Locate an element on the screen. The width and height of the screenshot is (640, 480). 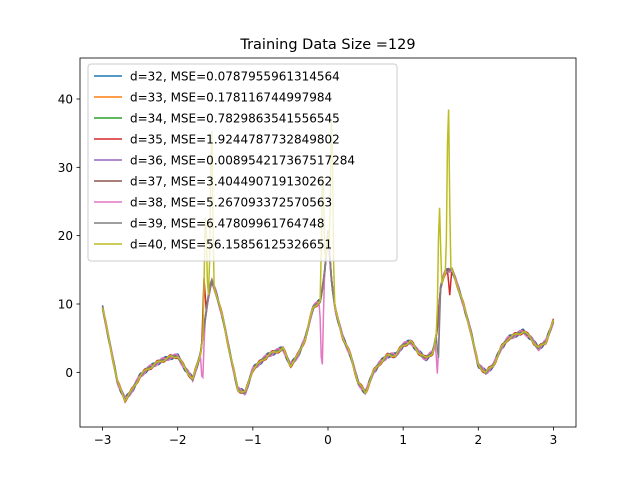
x-tick-label: 2 is located at coordinates (478, 440).